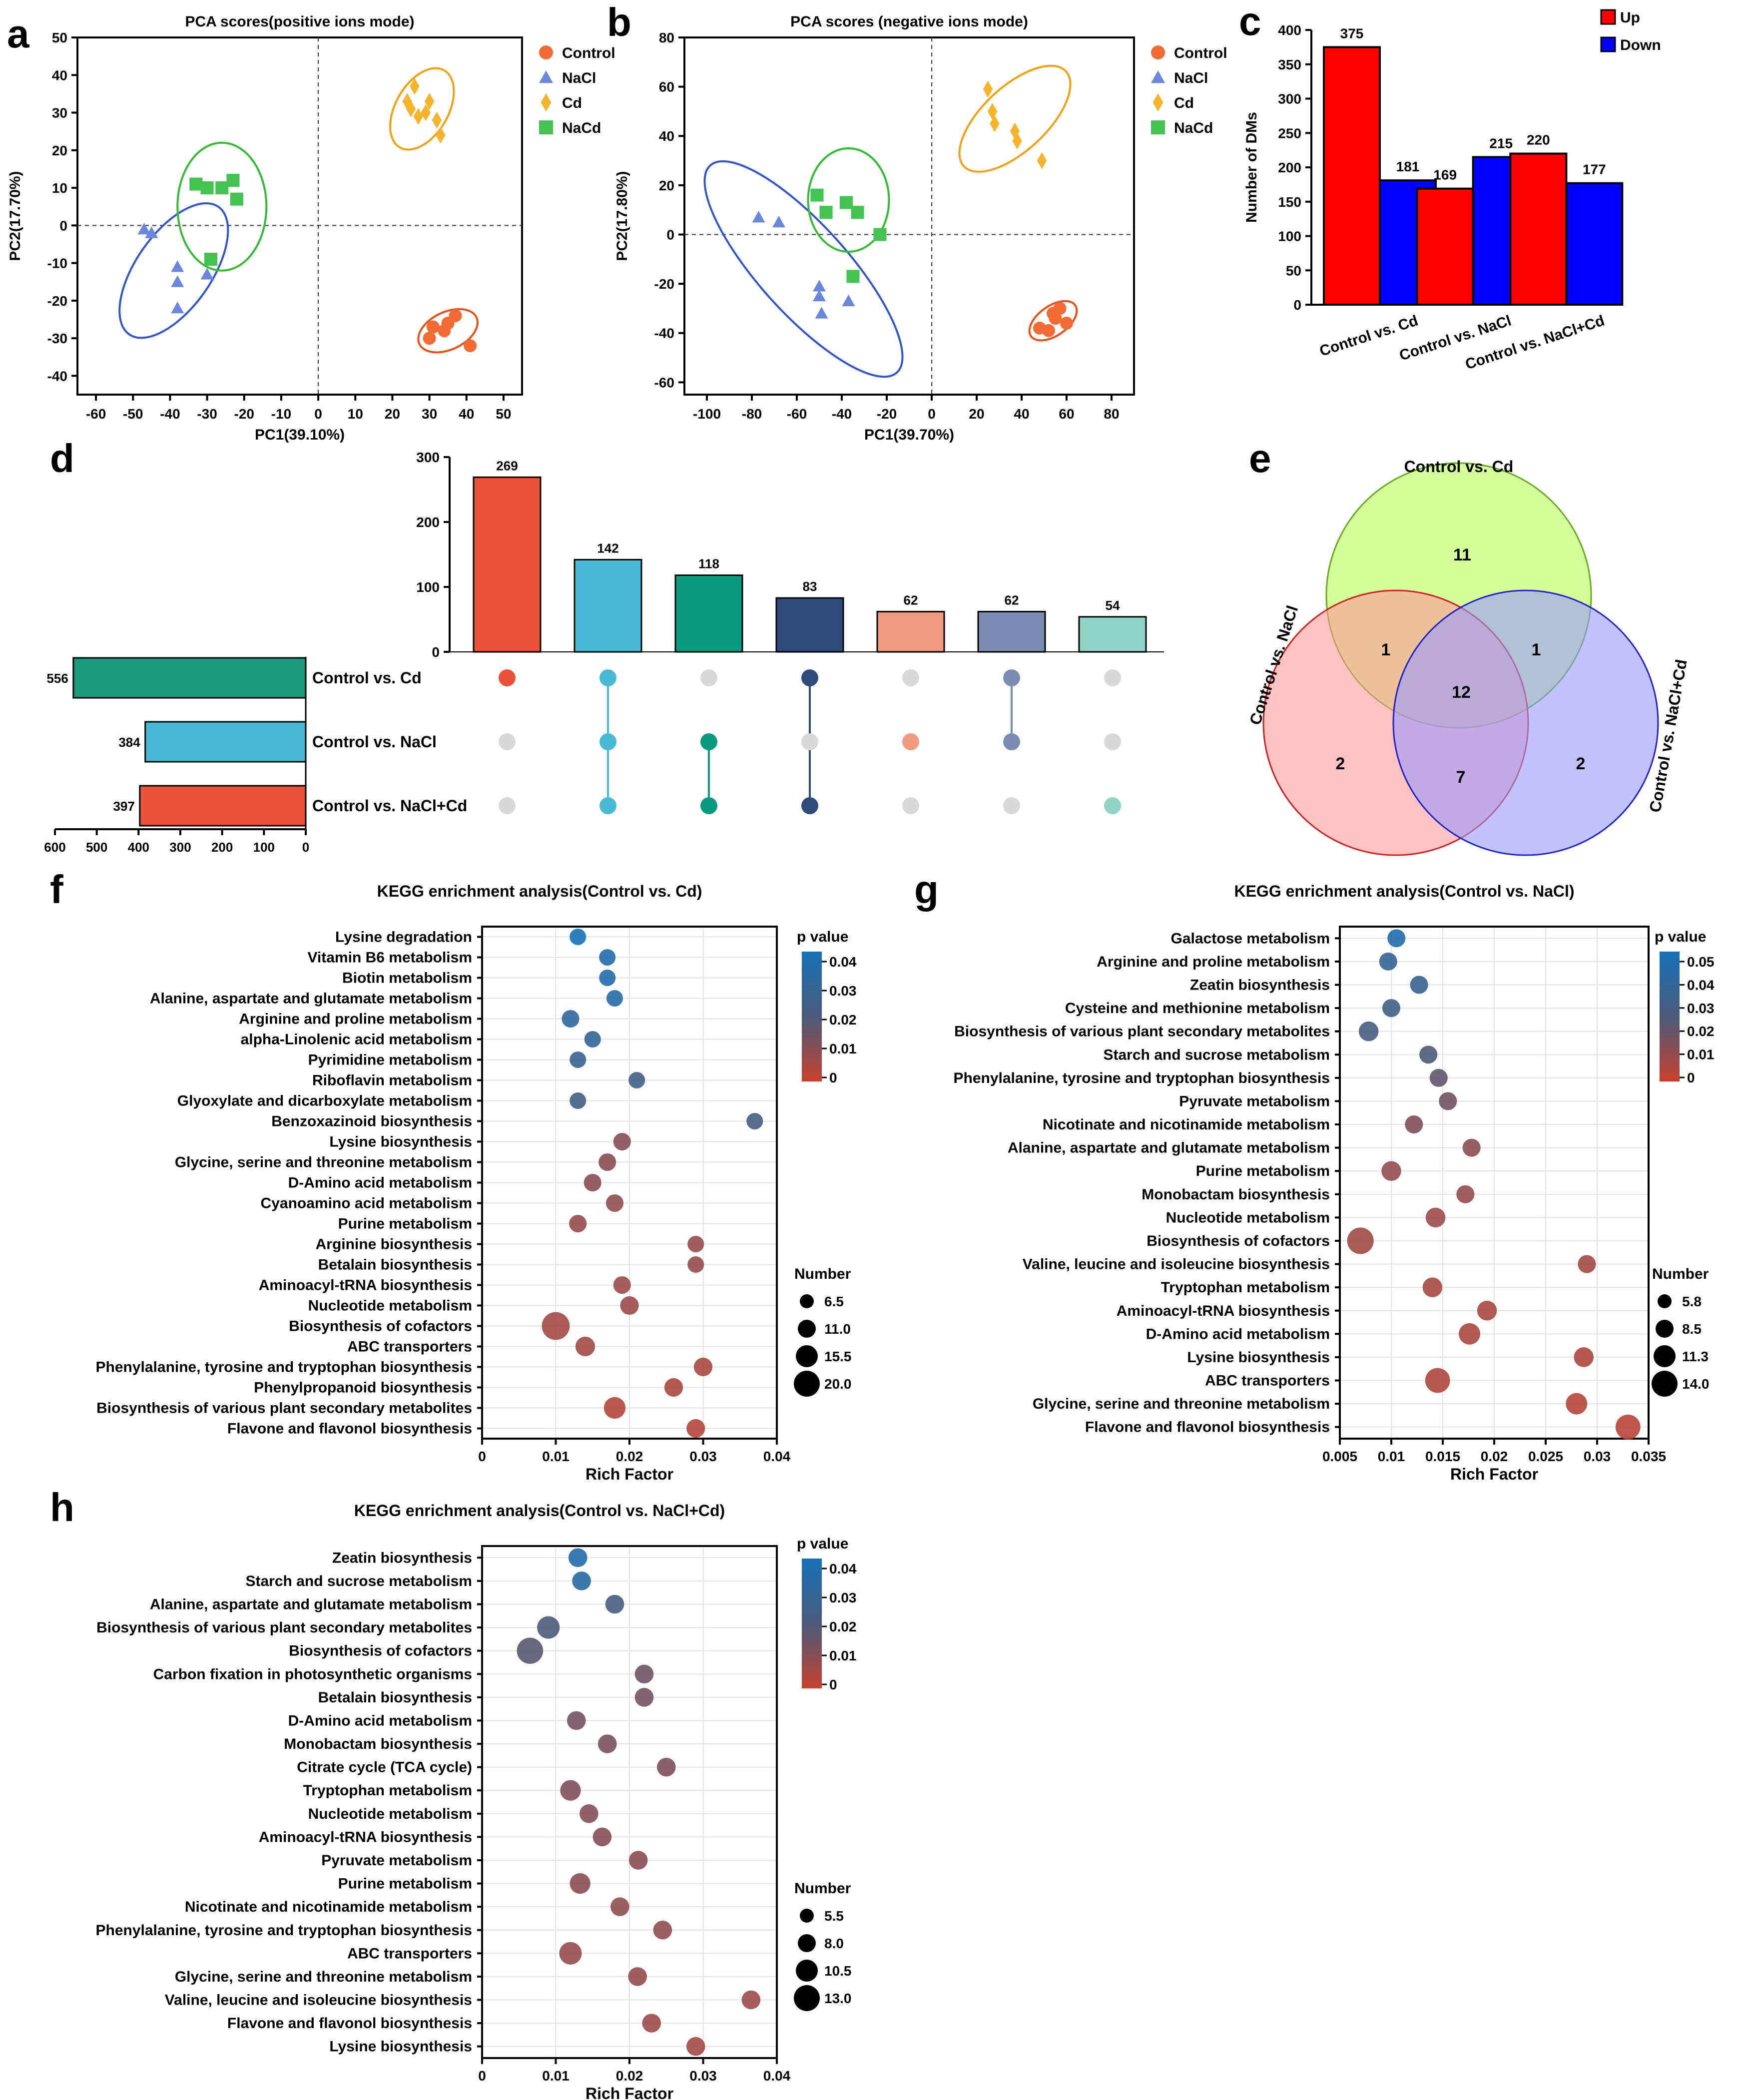 The width and height of the screenshot is (1738, 2100). I want to click on pca-ytick-label-a: 30, so click(59, 113).